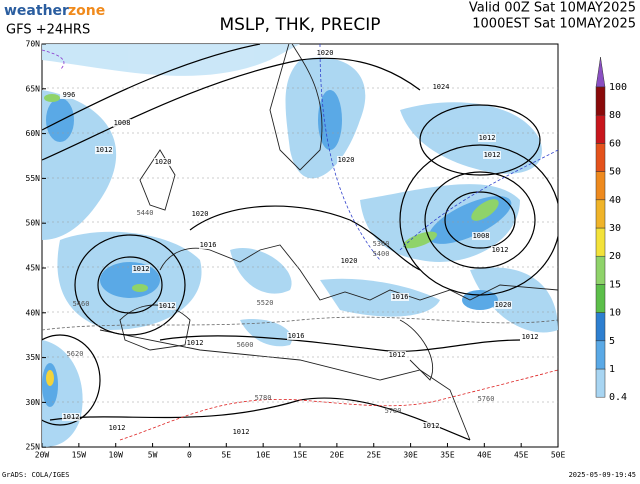  Describe the element at coordinates (299, 25) in the screenshot. I see `map-title: MSLP, THK, PRECIP` at that location.